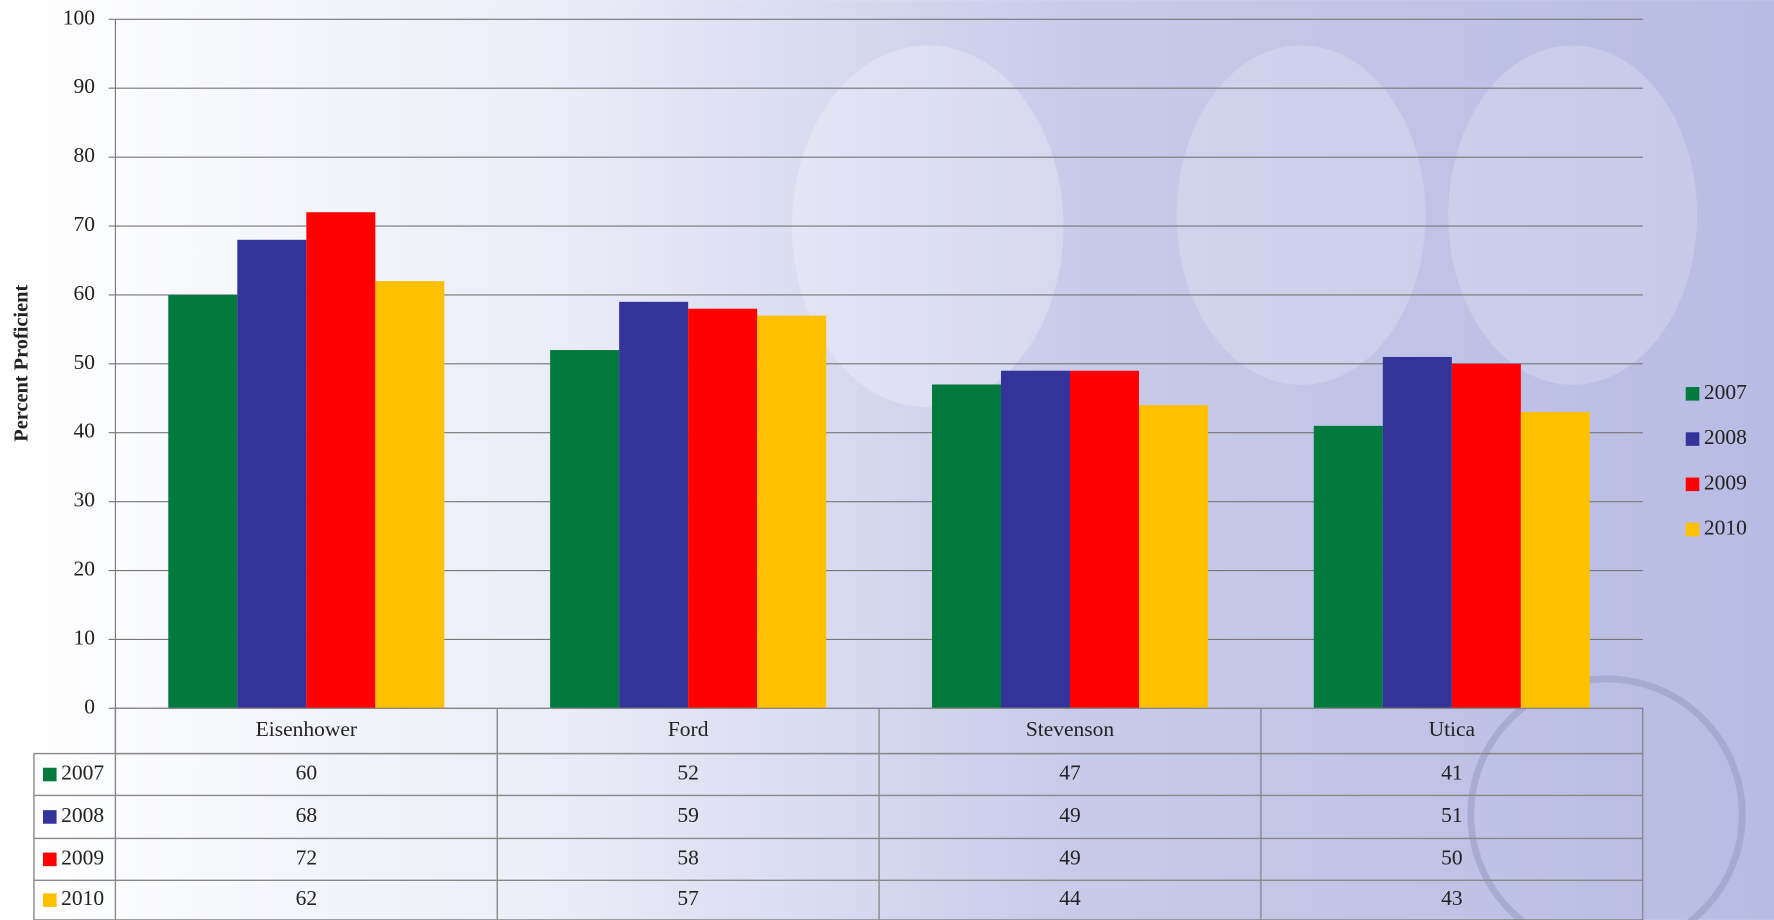  Describe the element at coordinates (306, 729) in the screenshot. I see `x-tick-label: Eisenhower` at that location.